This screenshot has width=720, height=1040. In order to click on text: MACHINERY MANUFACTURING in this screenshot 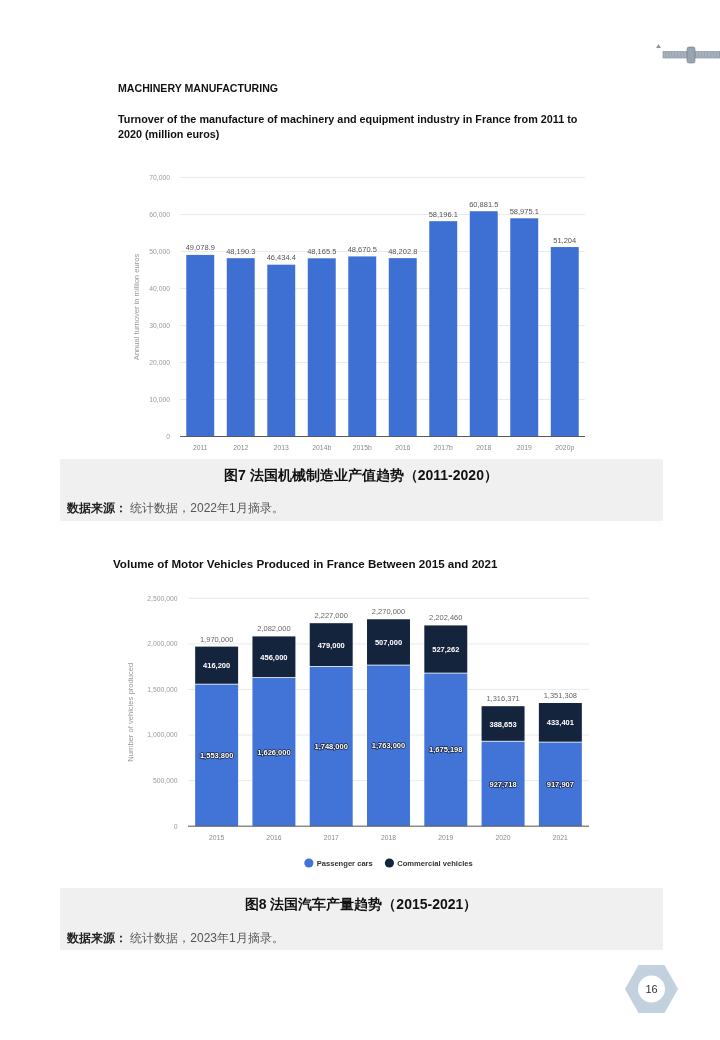, I will do `click(198, 88)`.